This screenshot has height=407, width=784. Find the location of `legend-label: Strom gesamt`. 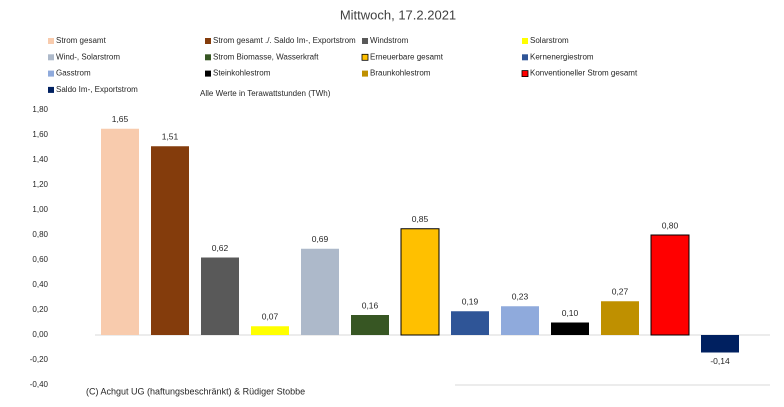

legend-label: Strom gesamt is located at coordinates (81, 40).